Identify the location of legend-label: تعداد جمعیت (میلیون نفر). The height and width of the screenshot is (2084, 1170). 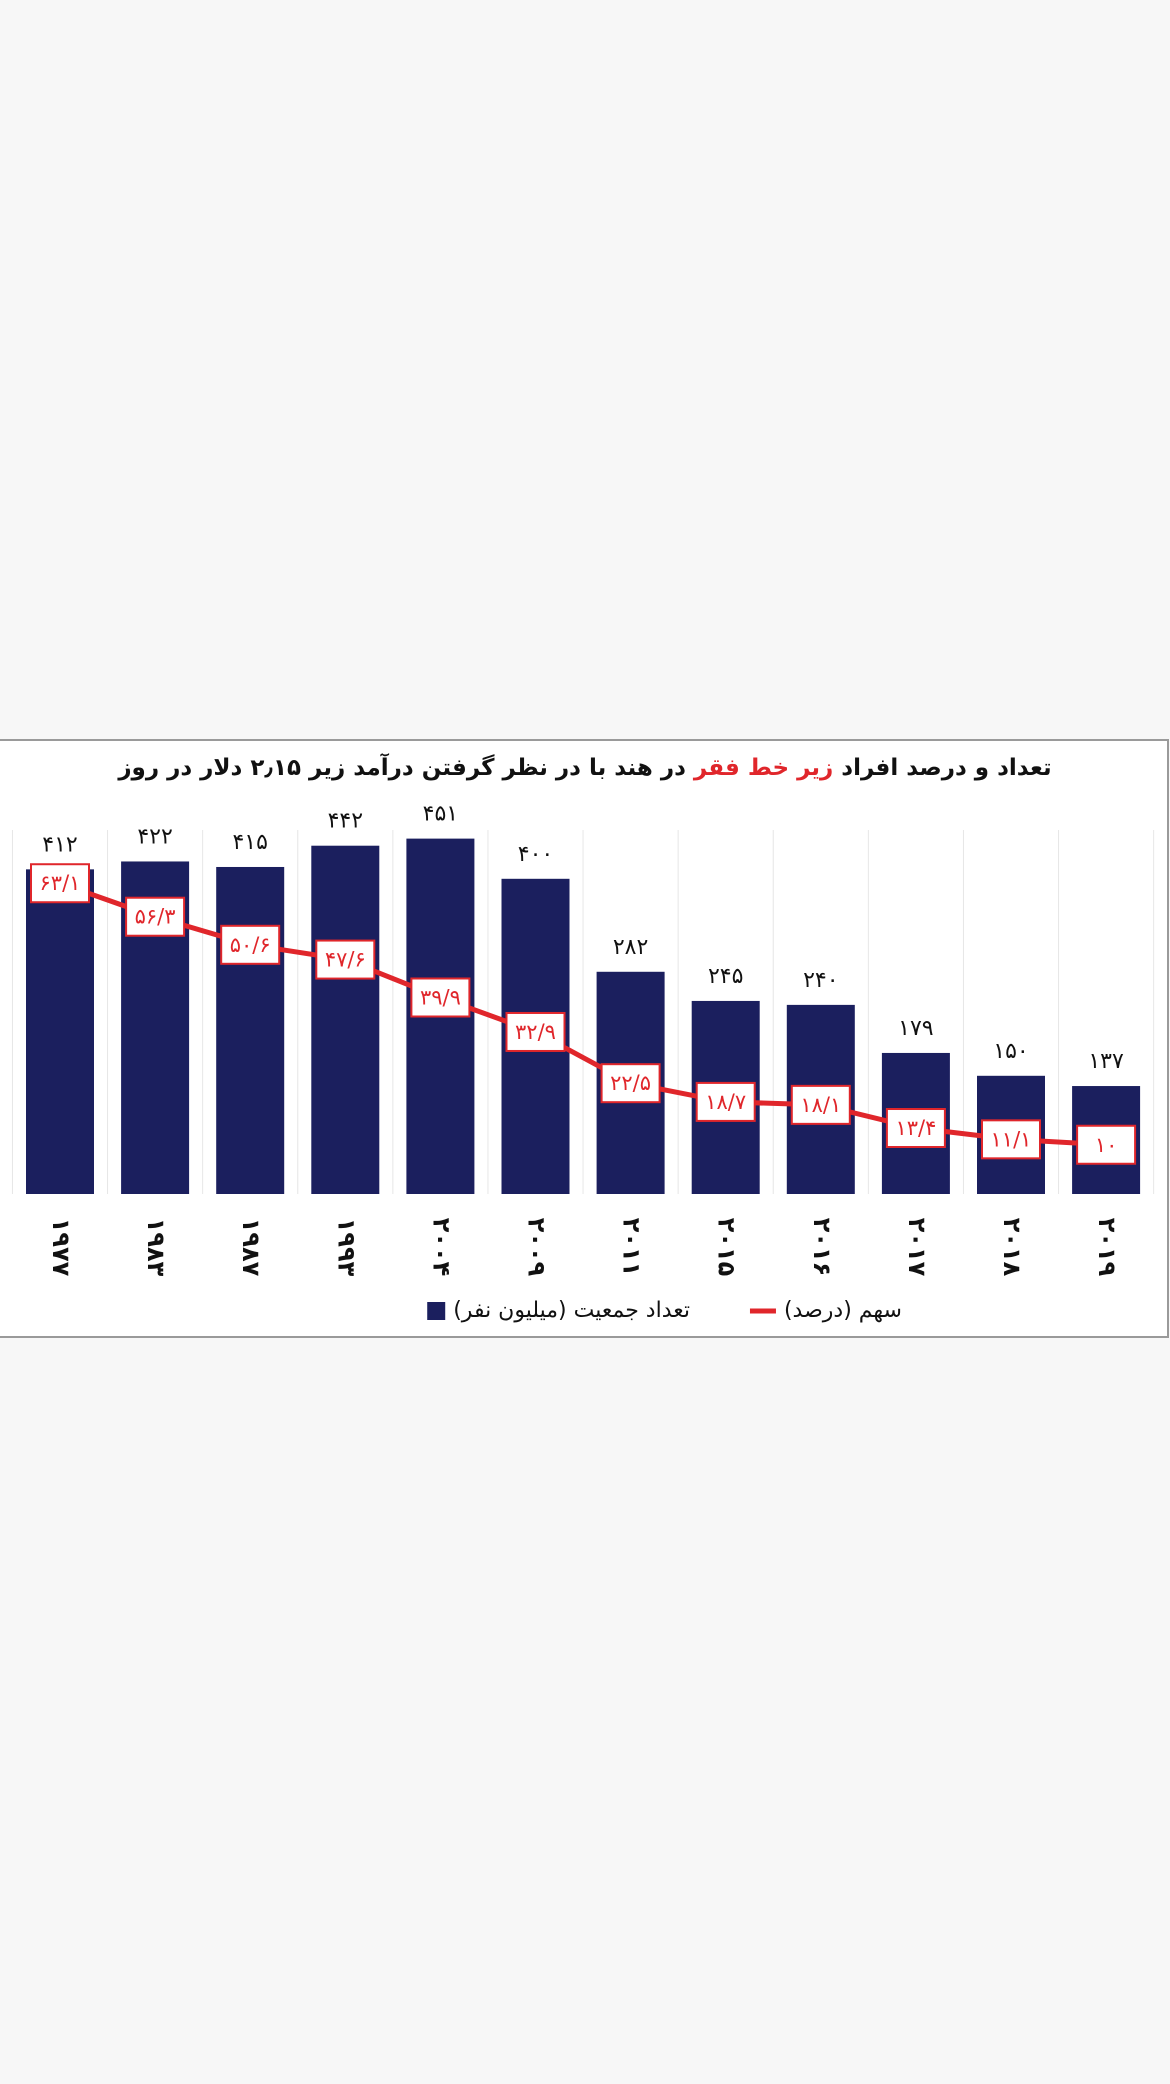
(571, 1310).